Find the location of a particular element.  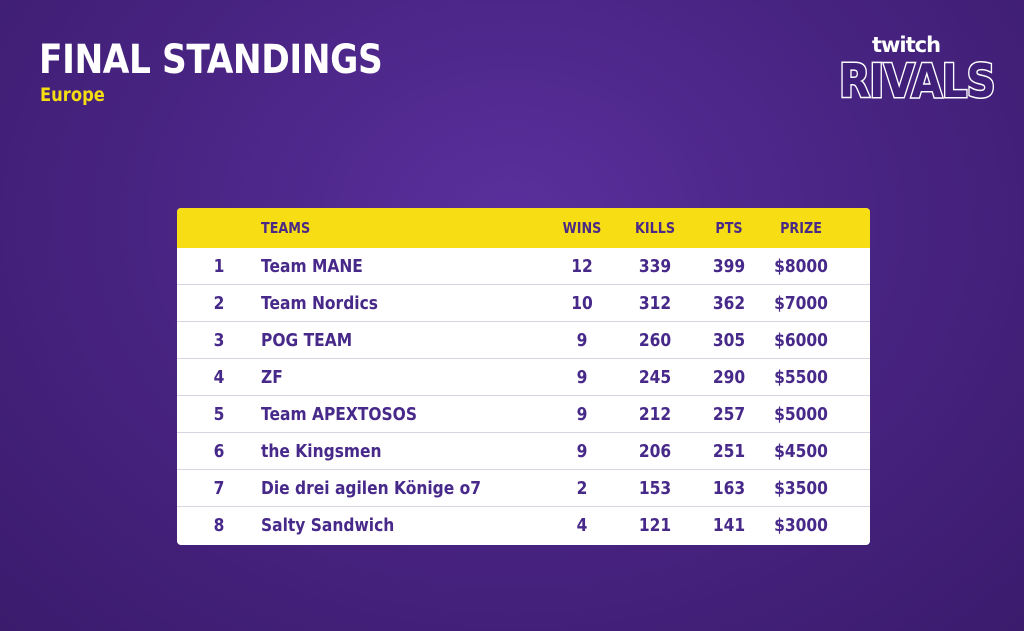

row-team: ZF is located at coordinates (272, 377).